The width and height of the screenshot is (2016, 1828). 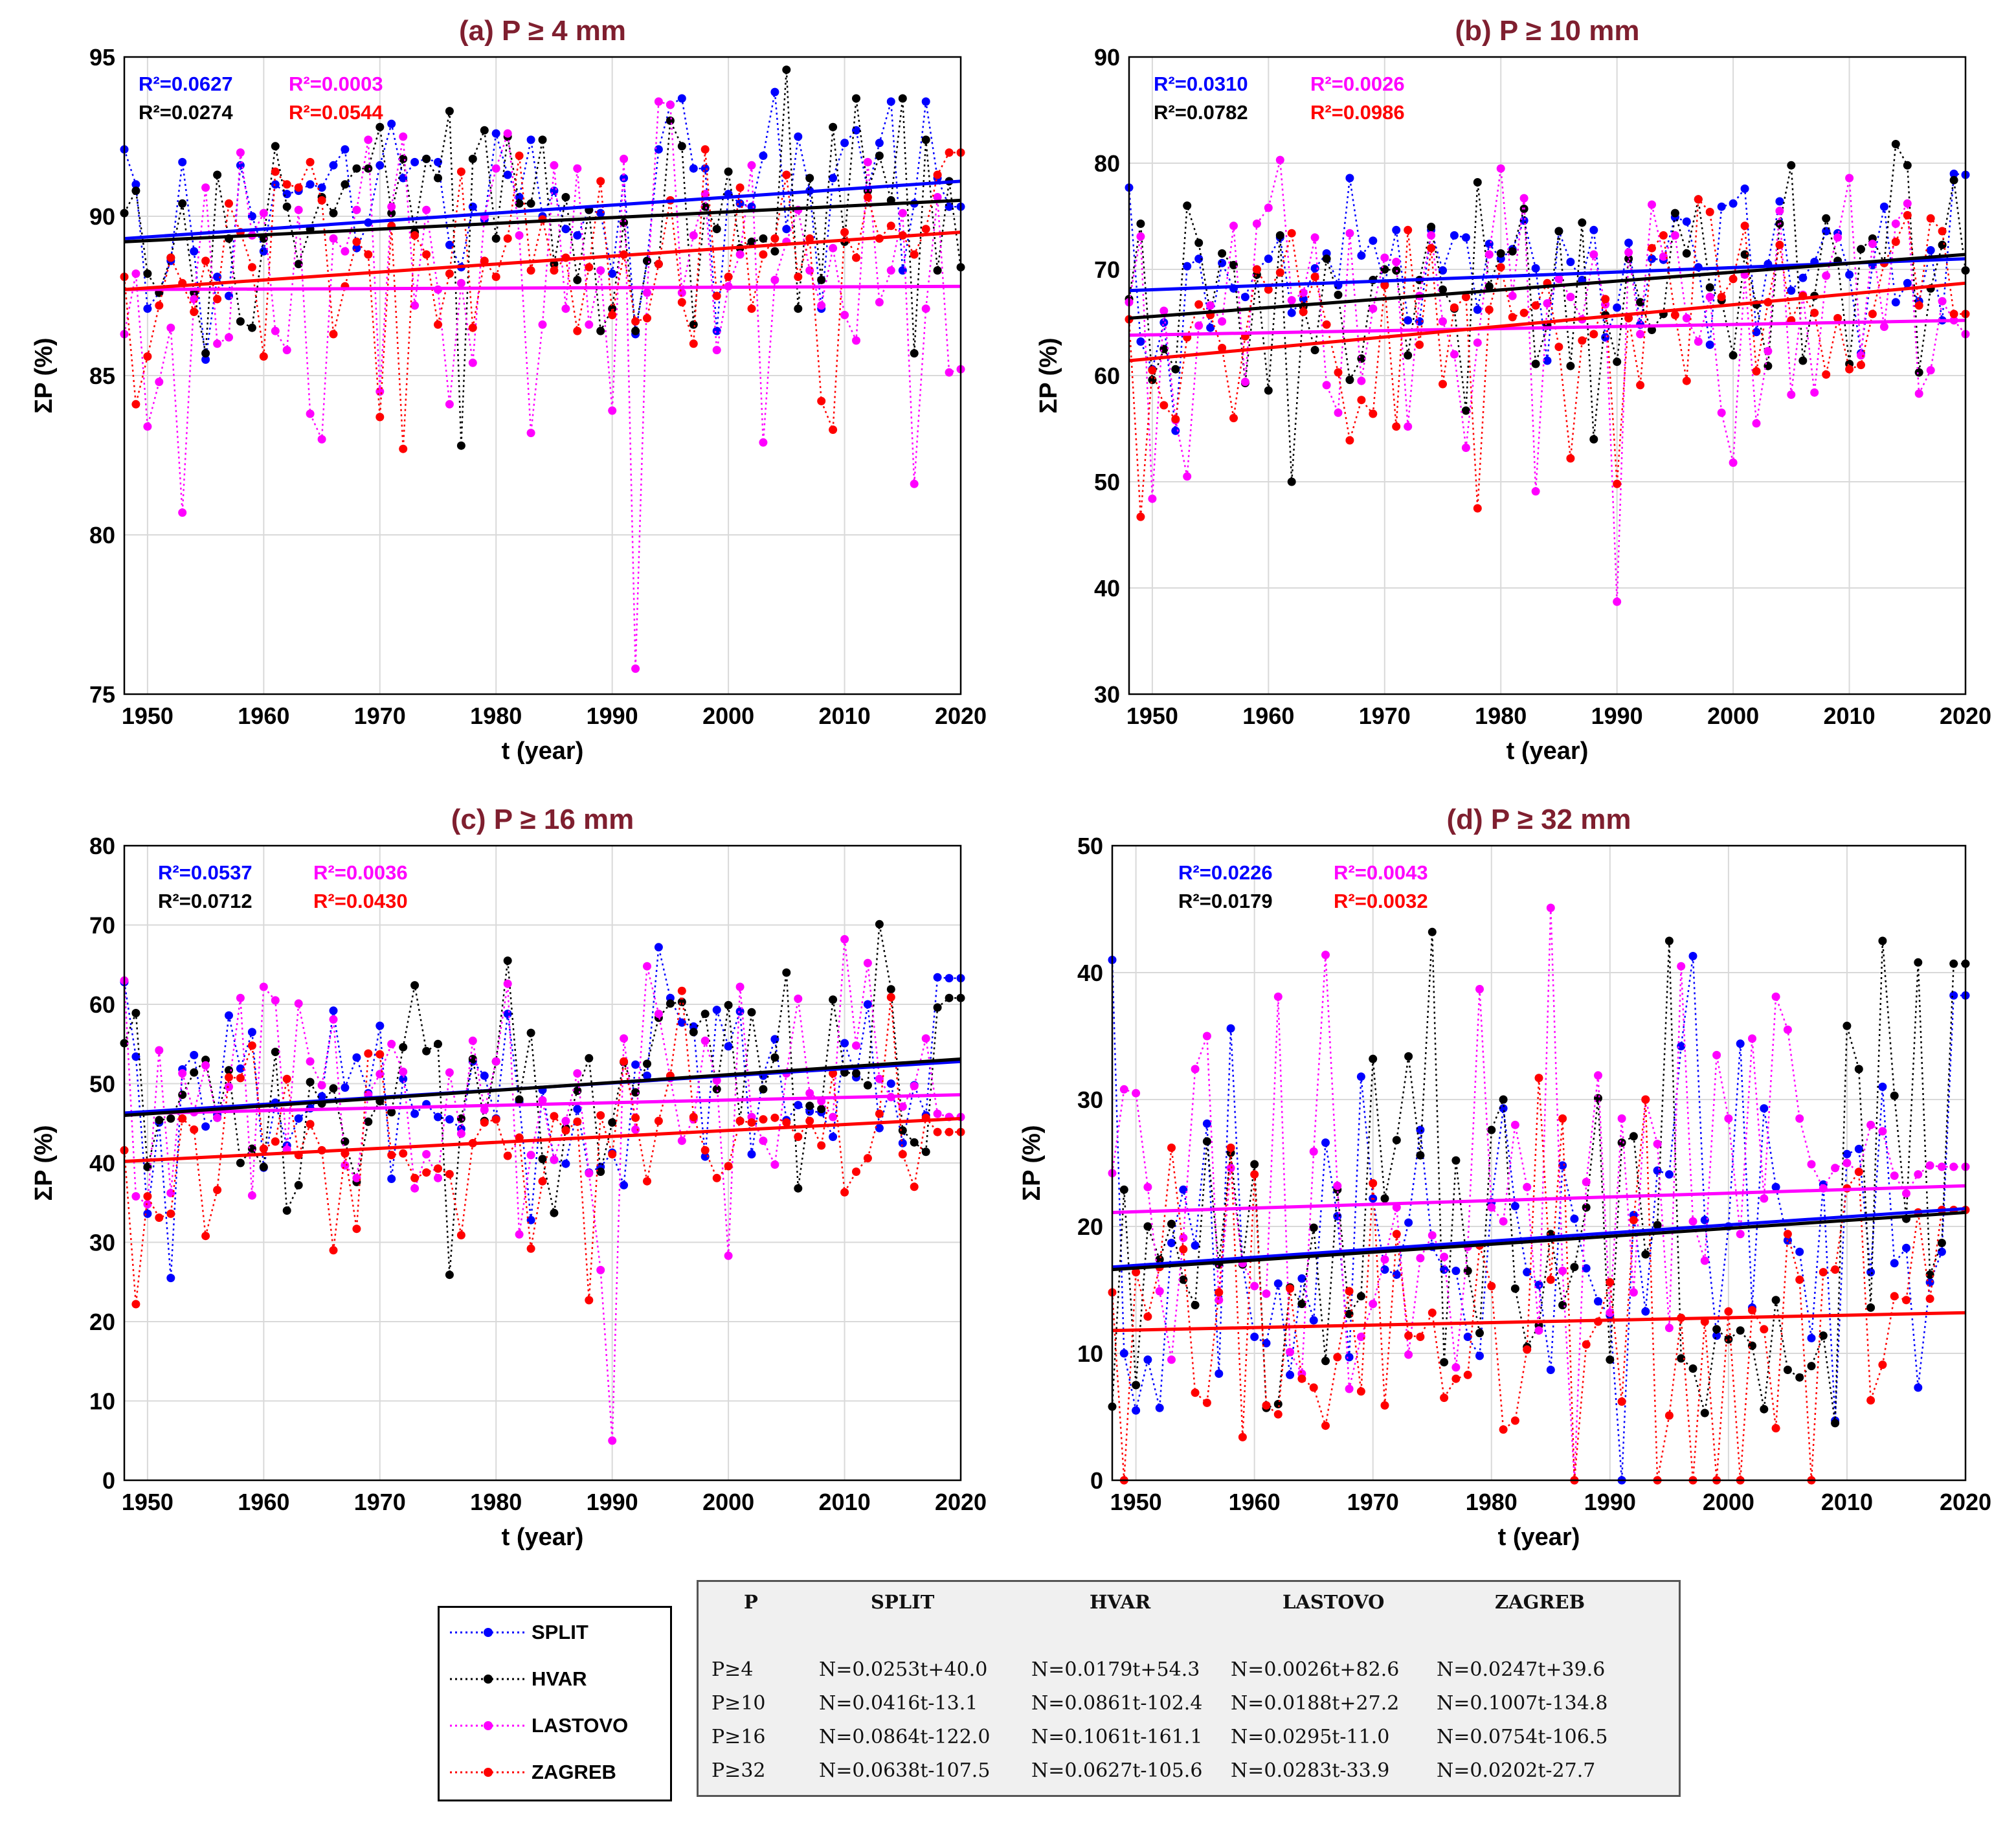 What do you see at coordinates (1517, 1770) in the screenshot?
I see `table-cell: N=0.0202t-27.7` at bounding box center [1517, 1770].